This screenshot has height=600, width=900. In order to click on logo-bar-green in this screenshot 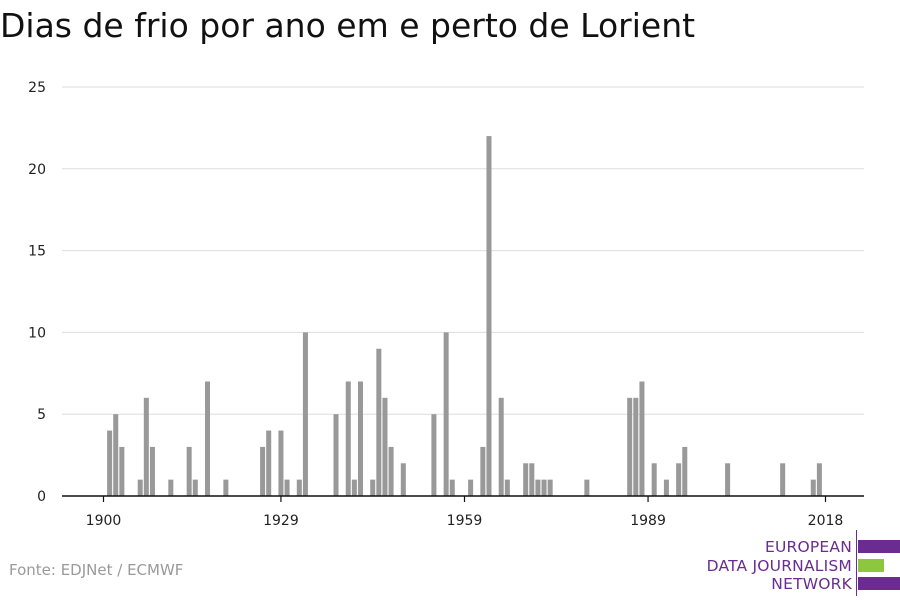, I will do `click(871, 565)`.